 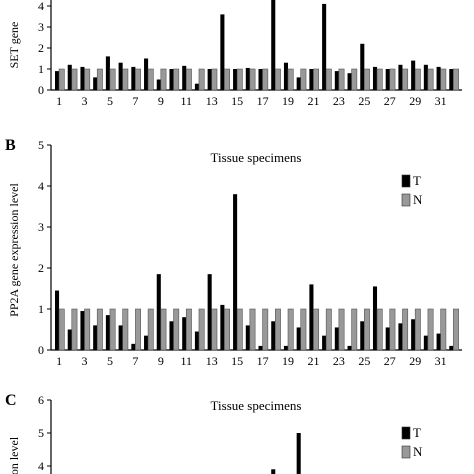 I want to click on y-axis-label: sion level, so click(x=14, y=455).